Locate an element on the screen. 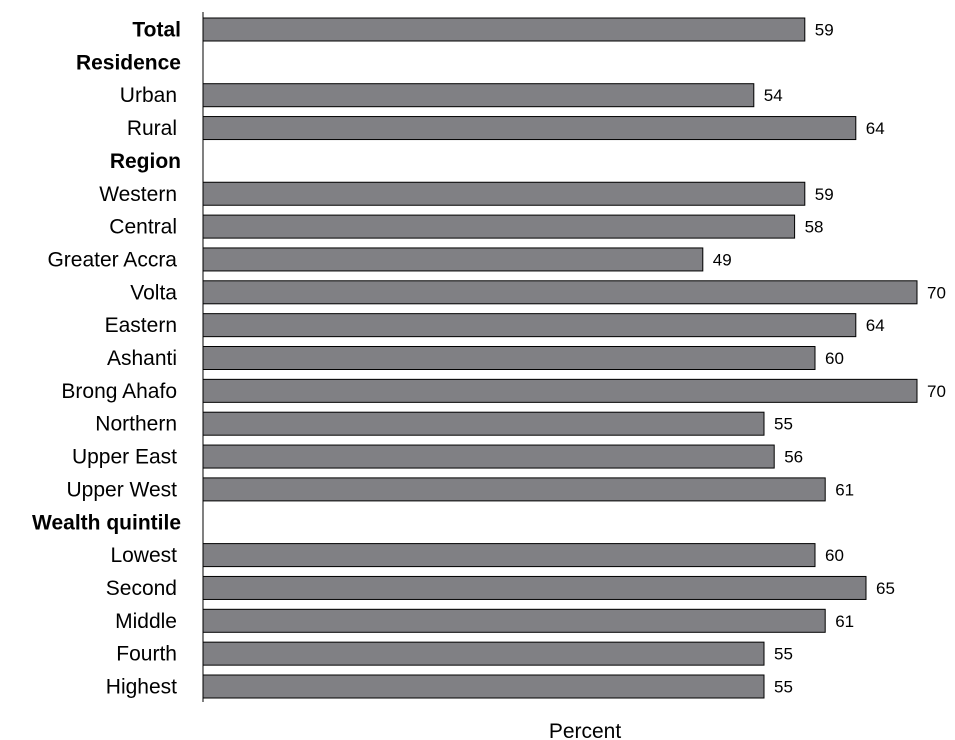 The width and height of the screenshot is (955, 740). value-label-urban: 54 is located at coordinates (773, 95).